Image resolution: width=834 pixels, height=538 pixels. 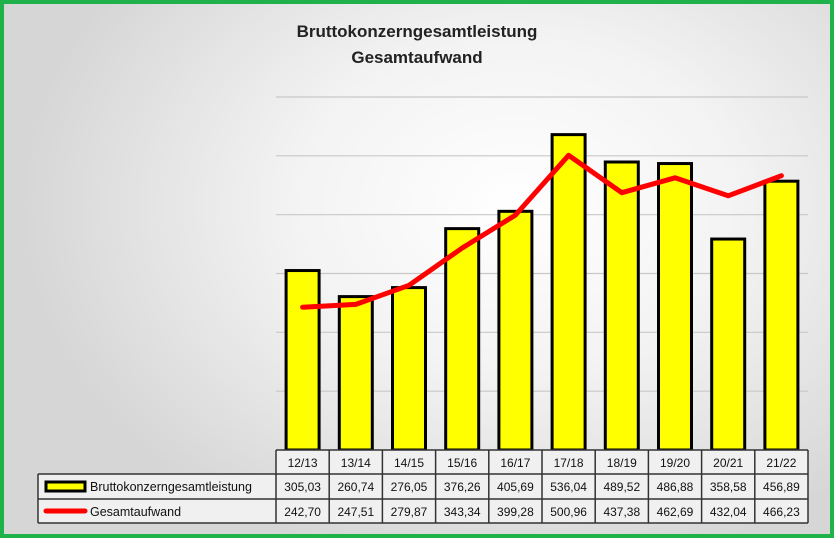 I want to click on data-label: 456,89, so click(x=781, y=487).